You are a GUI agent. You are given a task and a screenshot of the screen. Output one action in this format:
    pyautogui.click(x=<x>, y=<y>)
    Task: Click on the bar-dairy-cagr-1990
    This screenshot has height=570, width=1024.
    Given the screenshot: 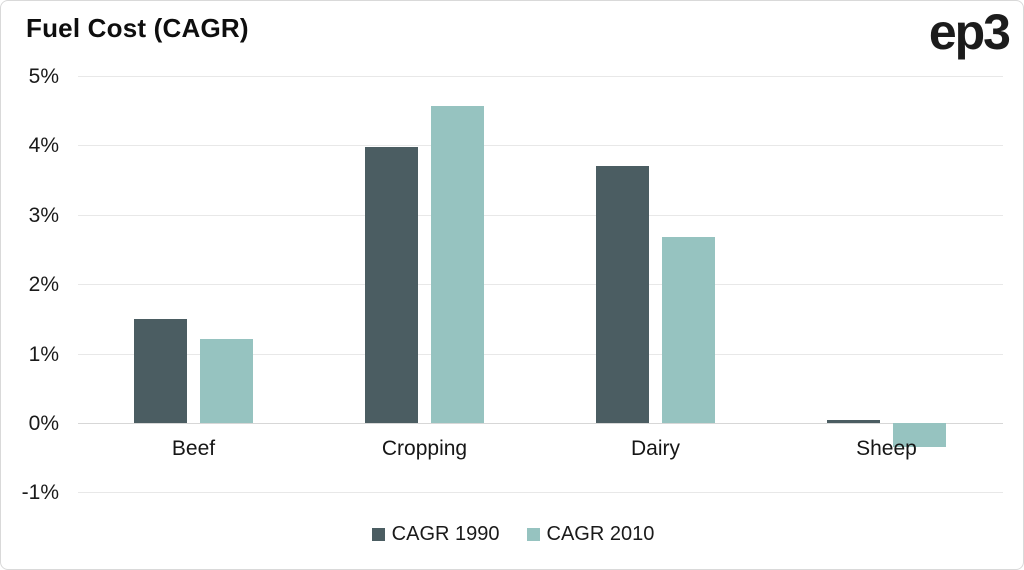 What is the action you would take?
    pyautogui.click(x=622, y=294)
    